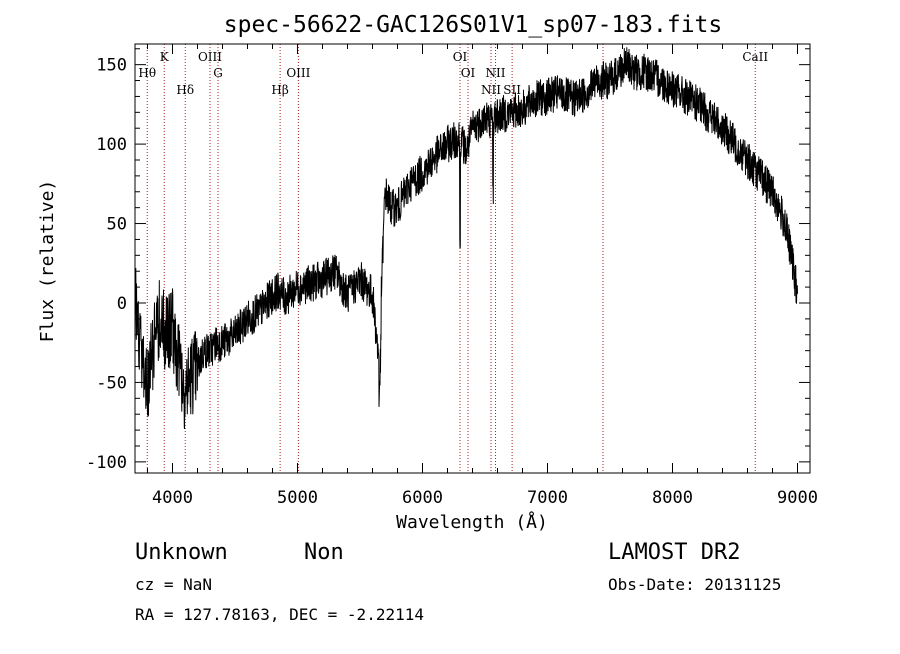 The image size is (900, 654). What do you see at coordinates (674, 552) in the screenshot?
I see `survey-label: LAMOST DR2` at bounding box center [674, 552].